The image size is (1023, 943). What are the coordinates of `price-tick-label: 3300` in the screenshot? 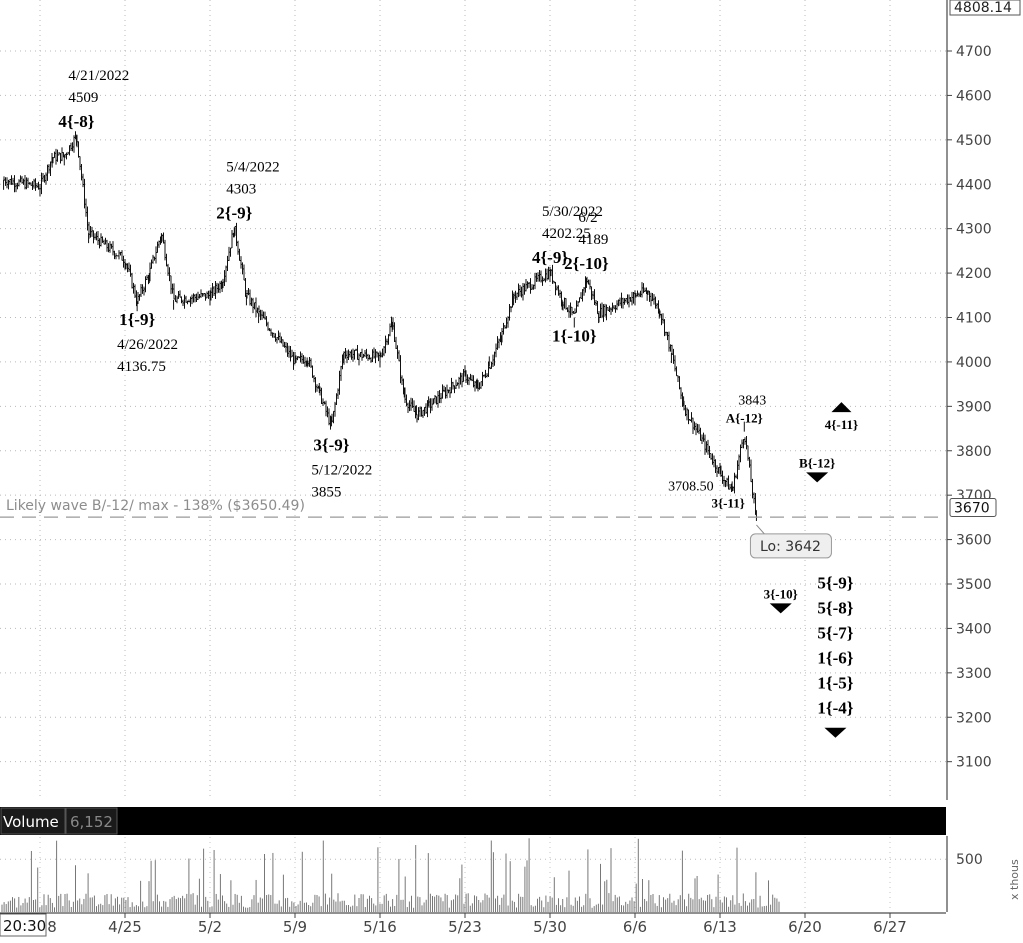 It's located at (974, 674).